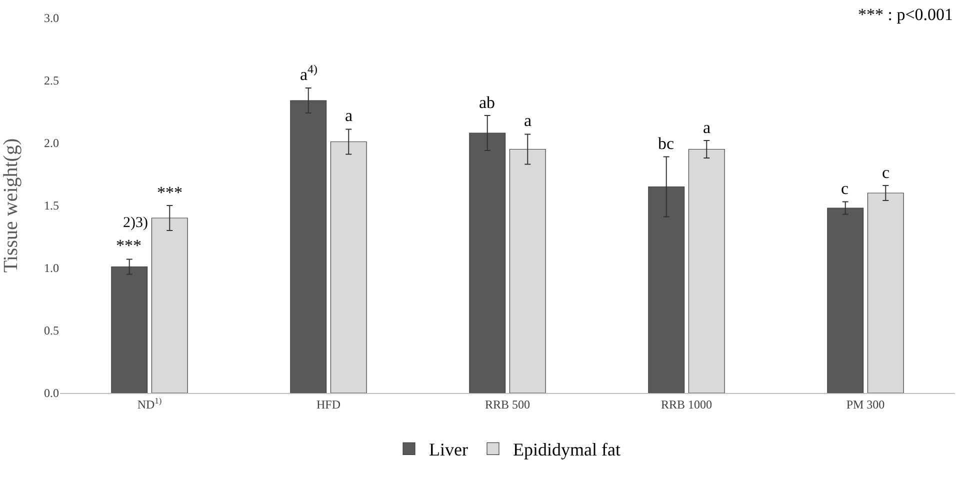 The height and width of the screenshot is (479, 975). I want to click on y-tick-label: 3.0, so click(51, 18).